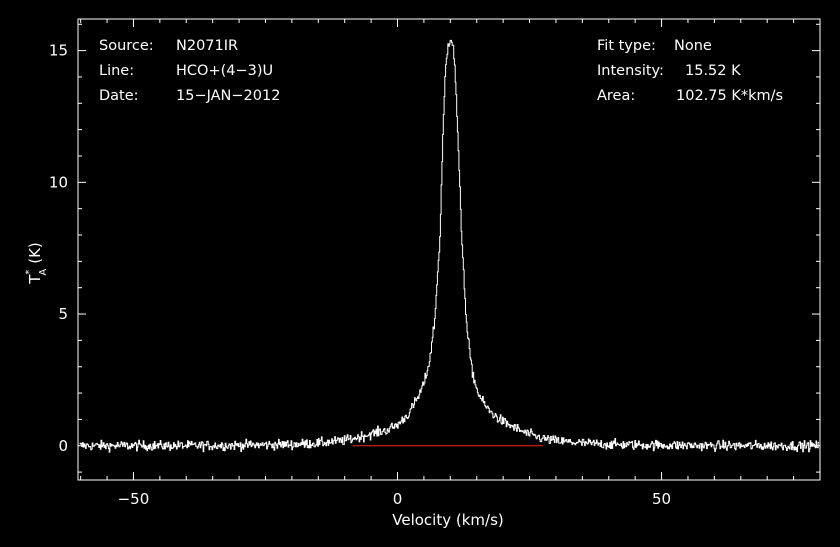 This screenshot has width=840, height=547. I want to click on x-tick-label: 0, so click(398, 499).